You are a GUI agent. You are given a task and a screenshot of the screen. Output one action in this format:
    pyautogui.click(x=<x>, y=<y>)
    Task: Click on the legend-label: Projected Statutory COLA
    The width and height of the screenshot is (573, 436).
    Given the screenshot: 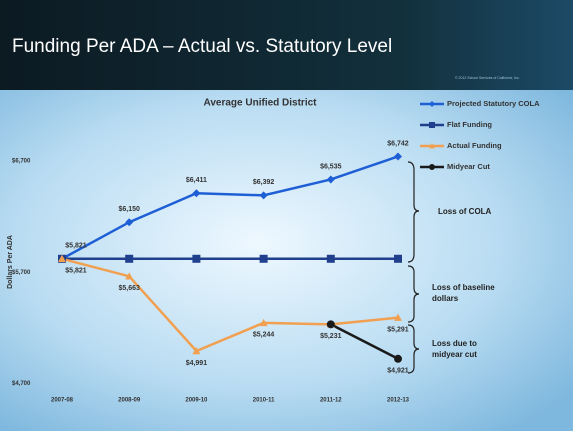 What is the action you would take?
    pyautogui.click(x=493, y=103)
    